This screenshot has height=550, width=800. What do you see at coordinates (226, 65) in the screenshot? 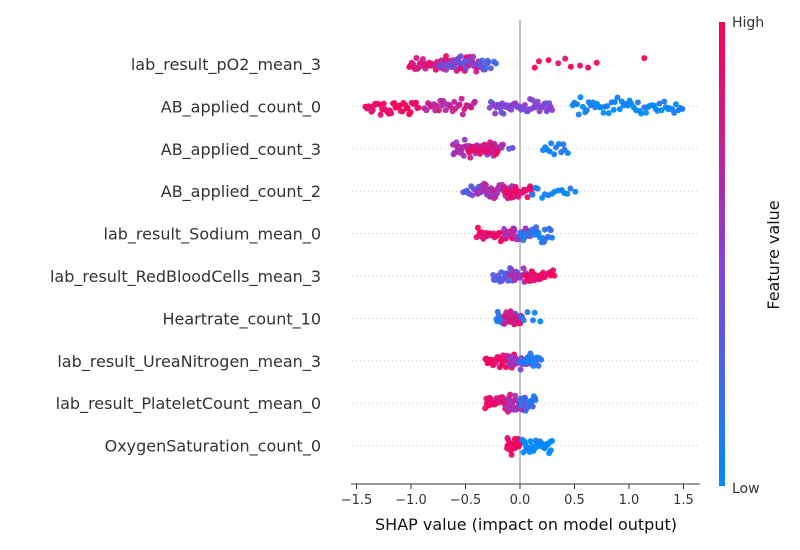
I see `feature-label: lab_result_pO2_mean_3` at bounding box center [226, 65].